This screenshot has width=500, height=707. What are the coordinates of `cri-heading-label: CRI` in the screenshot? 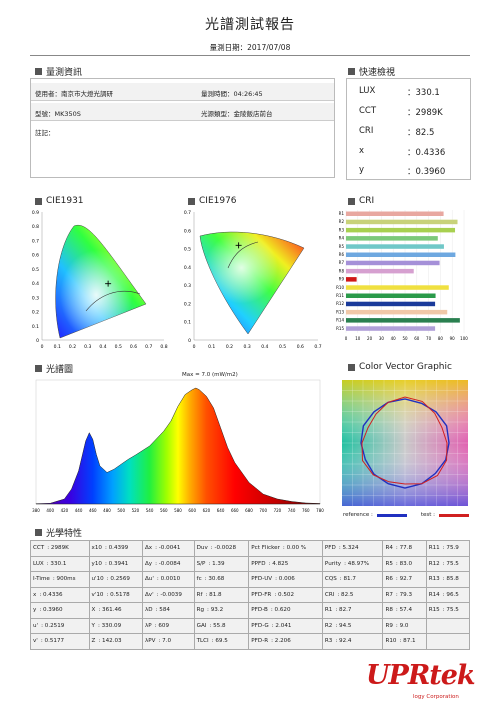 It's located at (367, 201).